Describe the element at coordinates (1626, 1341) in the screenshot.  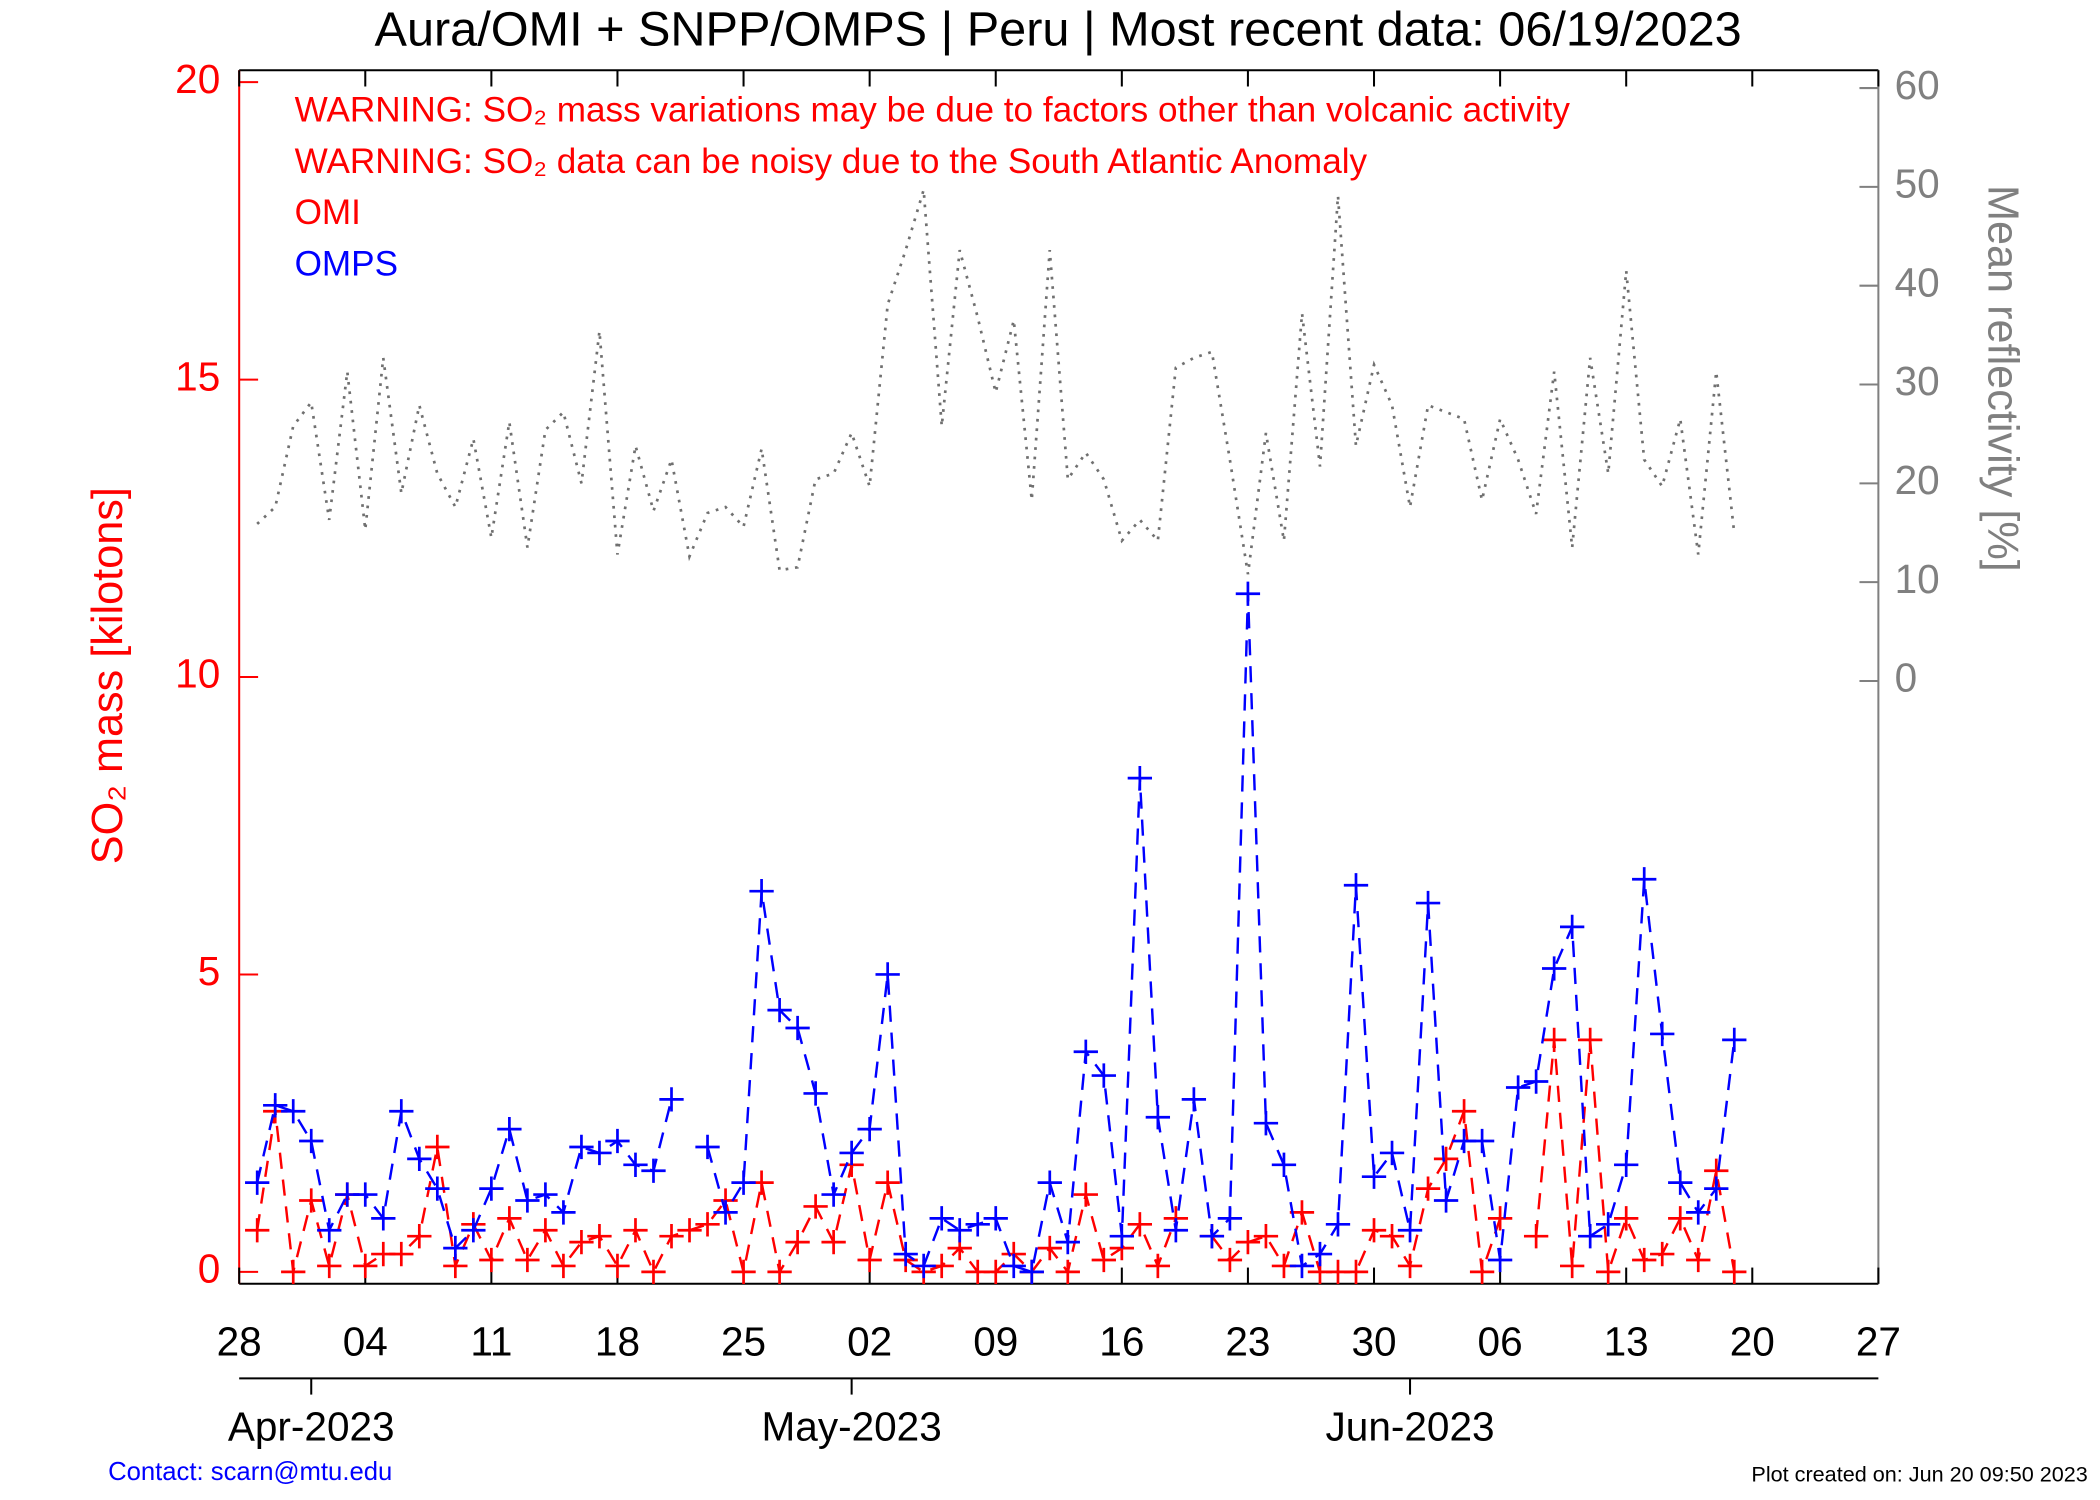
I see `x-tick-label: 13` at that location.